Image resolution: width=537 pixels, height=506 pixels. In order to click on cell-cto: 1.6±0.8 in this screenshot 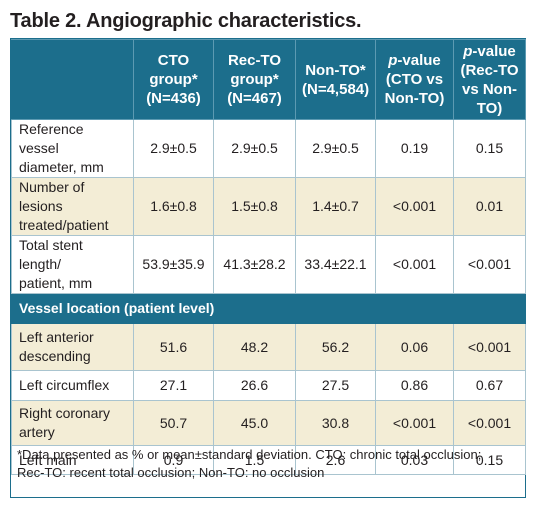, I will do `click(173, 206)`.